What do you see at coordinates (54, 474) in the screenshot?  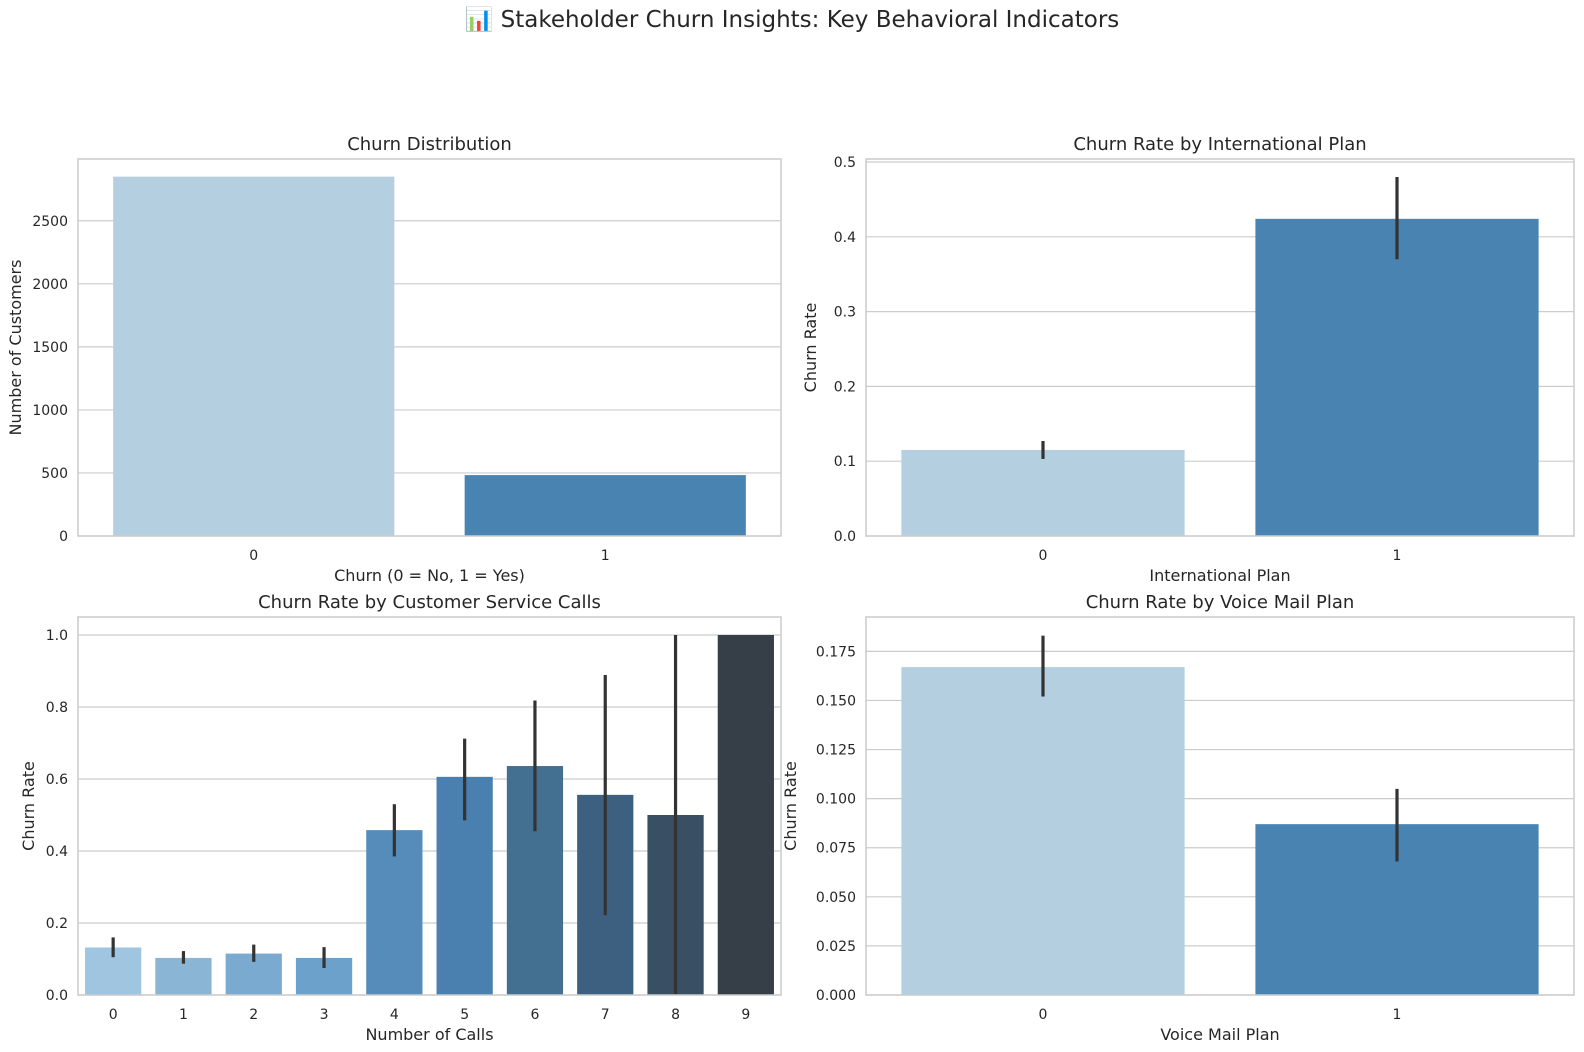 I see `y-tick-label: 500` at bounding box center [54, 474].